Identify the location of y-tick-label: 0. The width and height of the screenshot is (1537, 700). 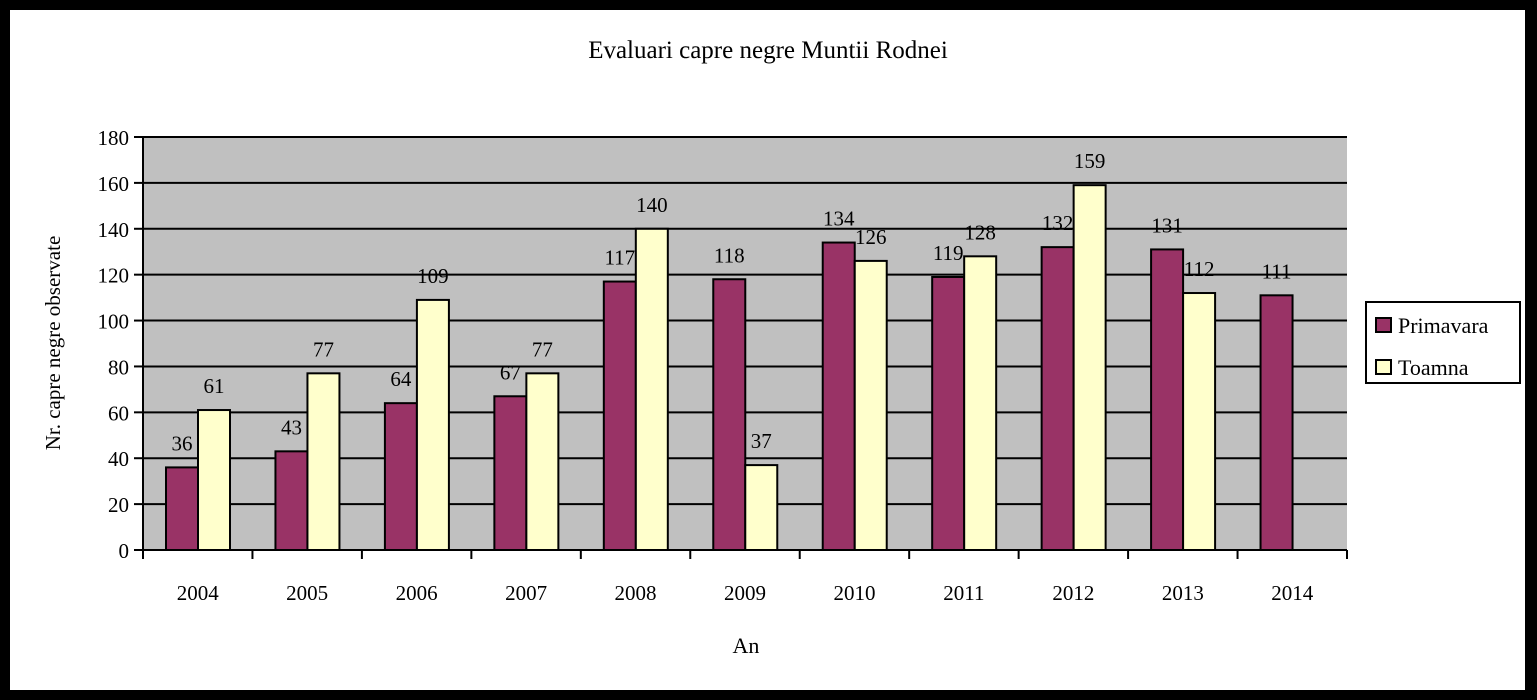
(124, 551).